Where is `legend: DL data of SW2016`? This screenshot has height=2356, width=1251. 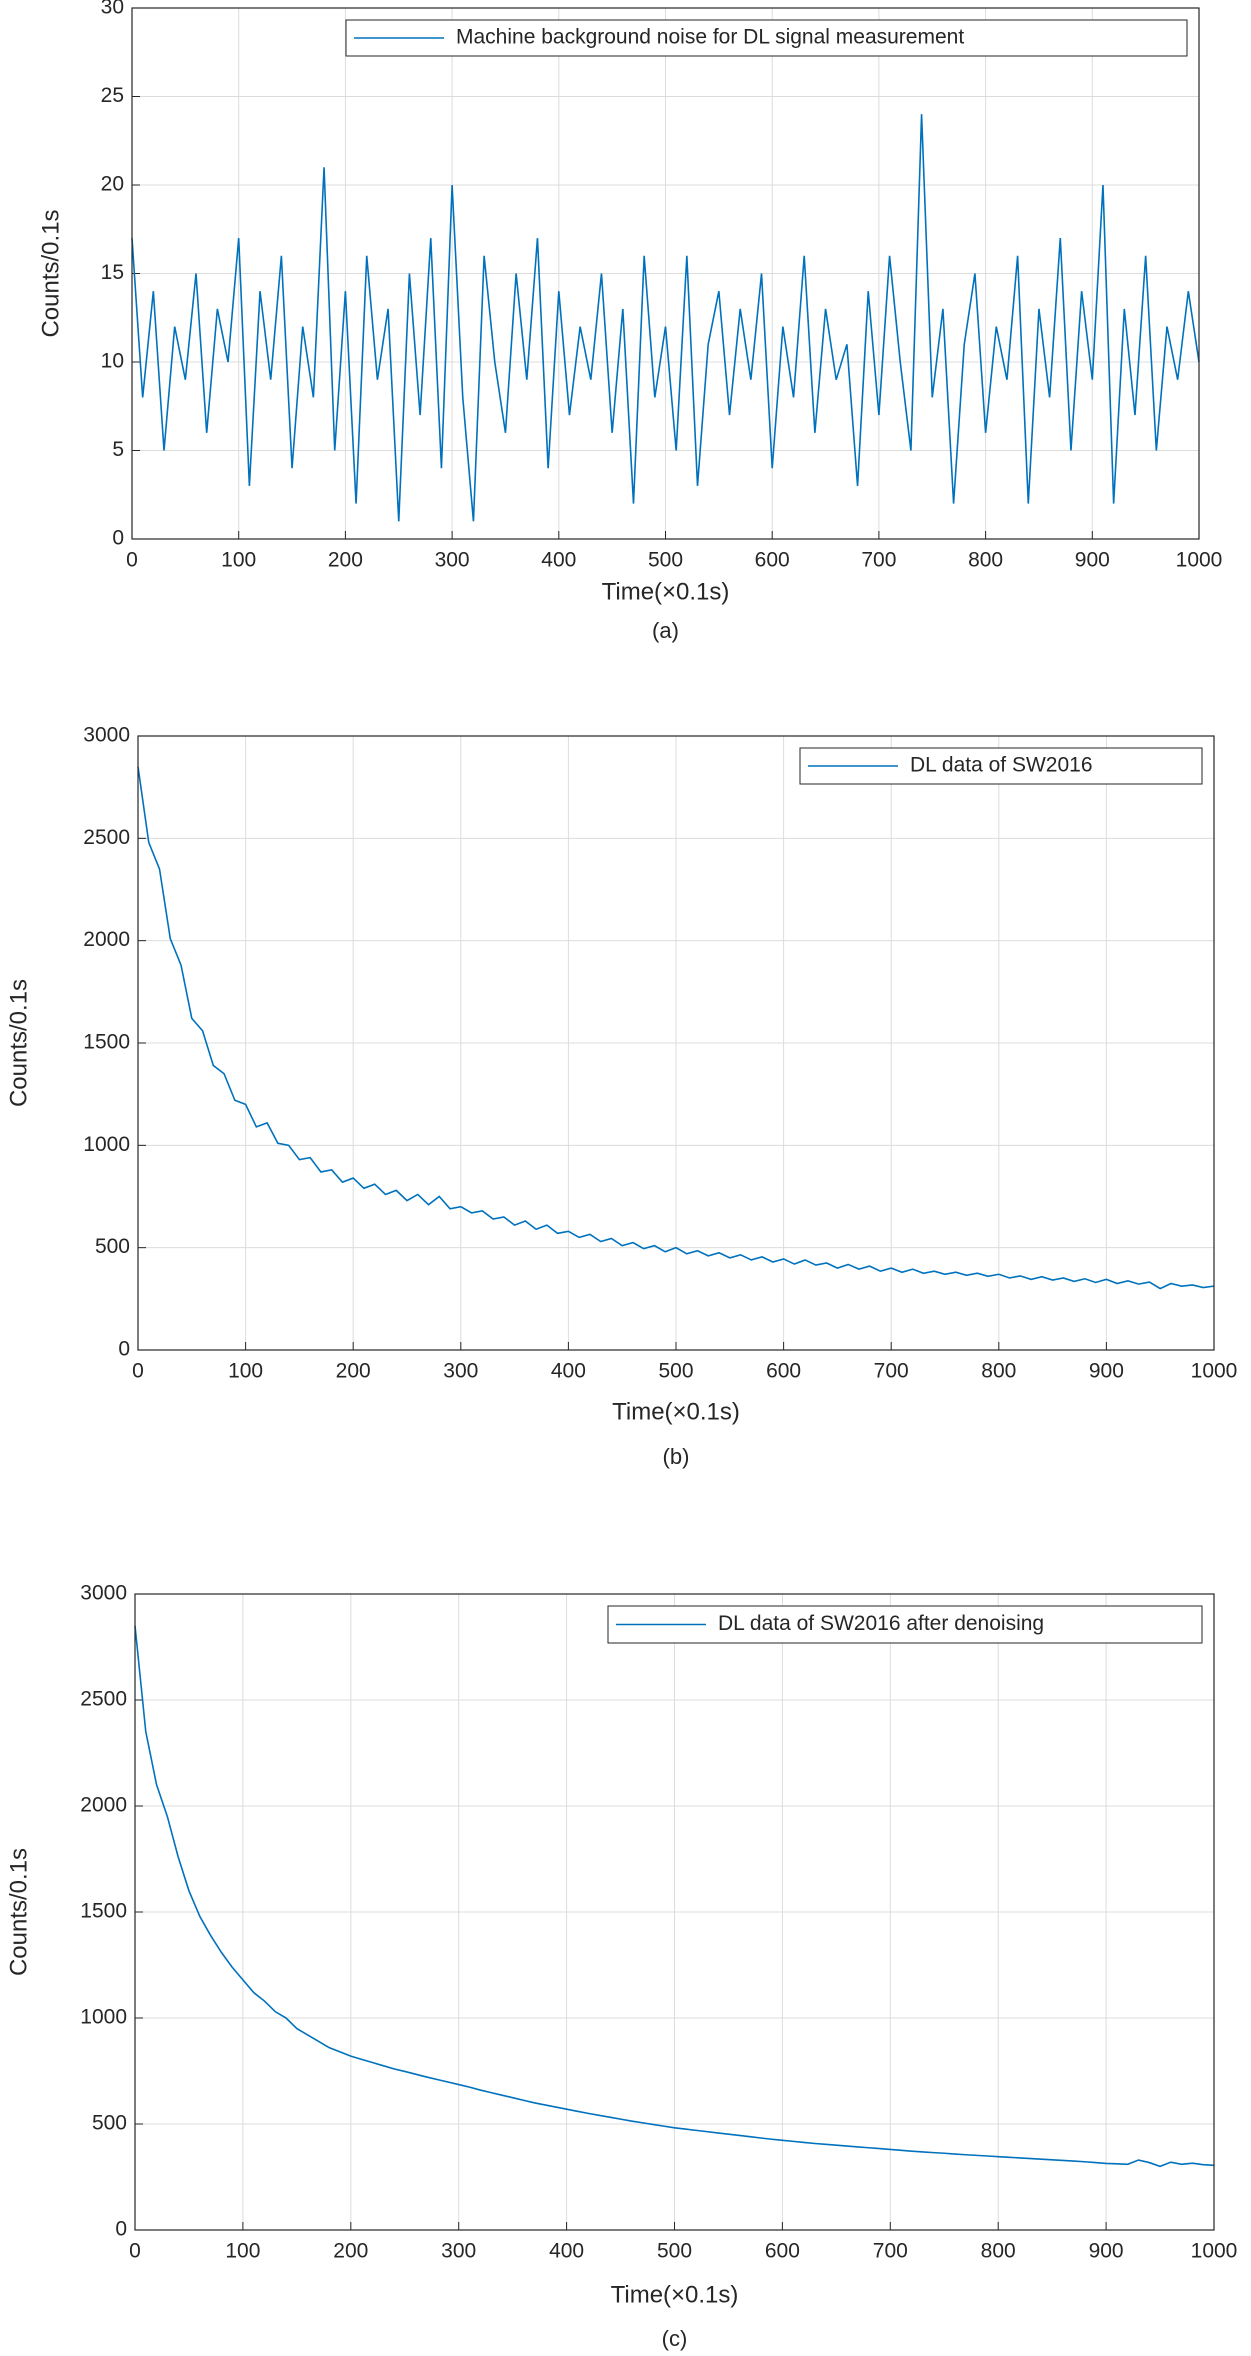 legend: DL data of SW2016 is located at coordinates (1001, 766).